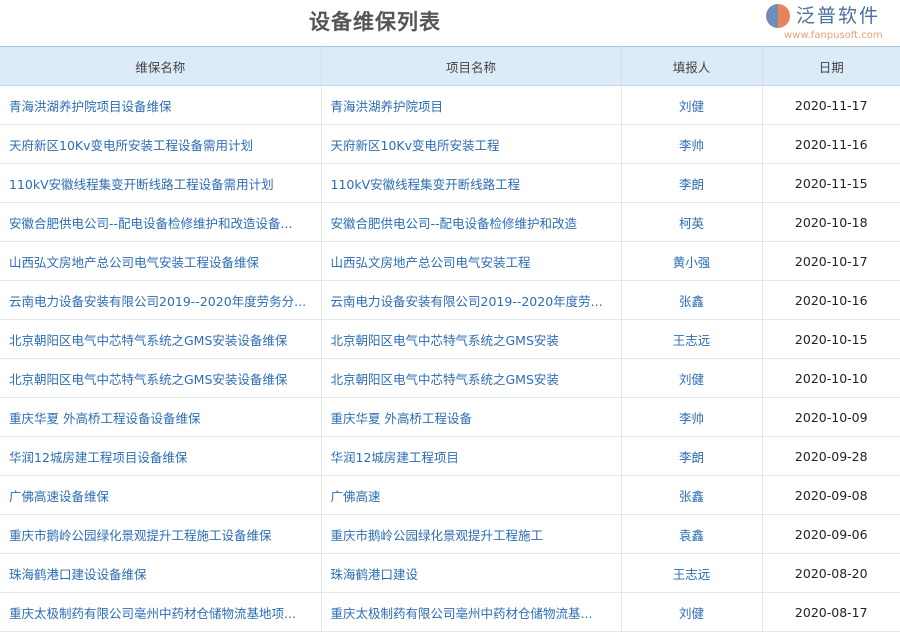 The height and width of the screenshot is (632, 900). Describe the element at coordinates (471, 222) in the screenshot. I see `project-name-cell: 安徽合肥供电公司--配电设备检修维护和改造` at that location.